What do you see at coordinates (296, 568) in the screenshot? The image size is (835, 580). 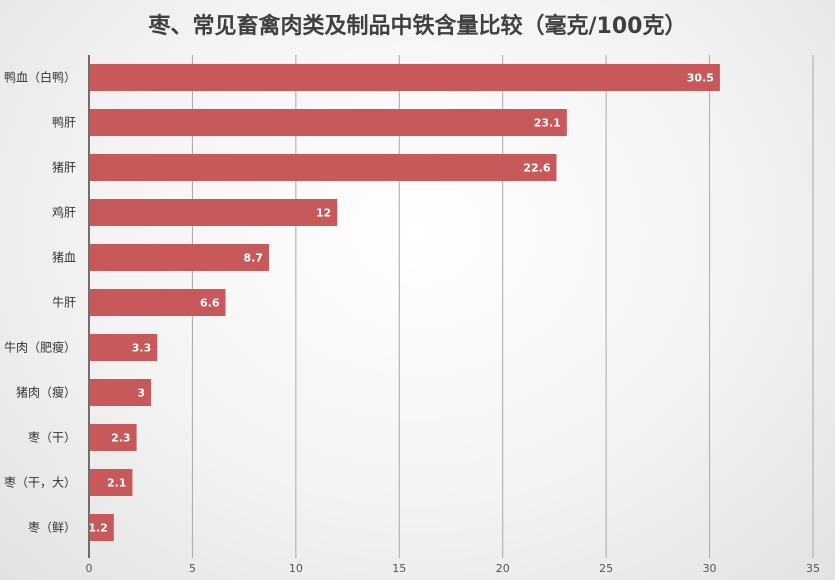 I see `x-tick-label: 10` at bounding box center [296, 568].